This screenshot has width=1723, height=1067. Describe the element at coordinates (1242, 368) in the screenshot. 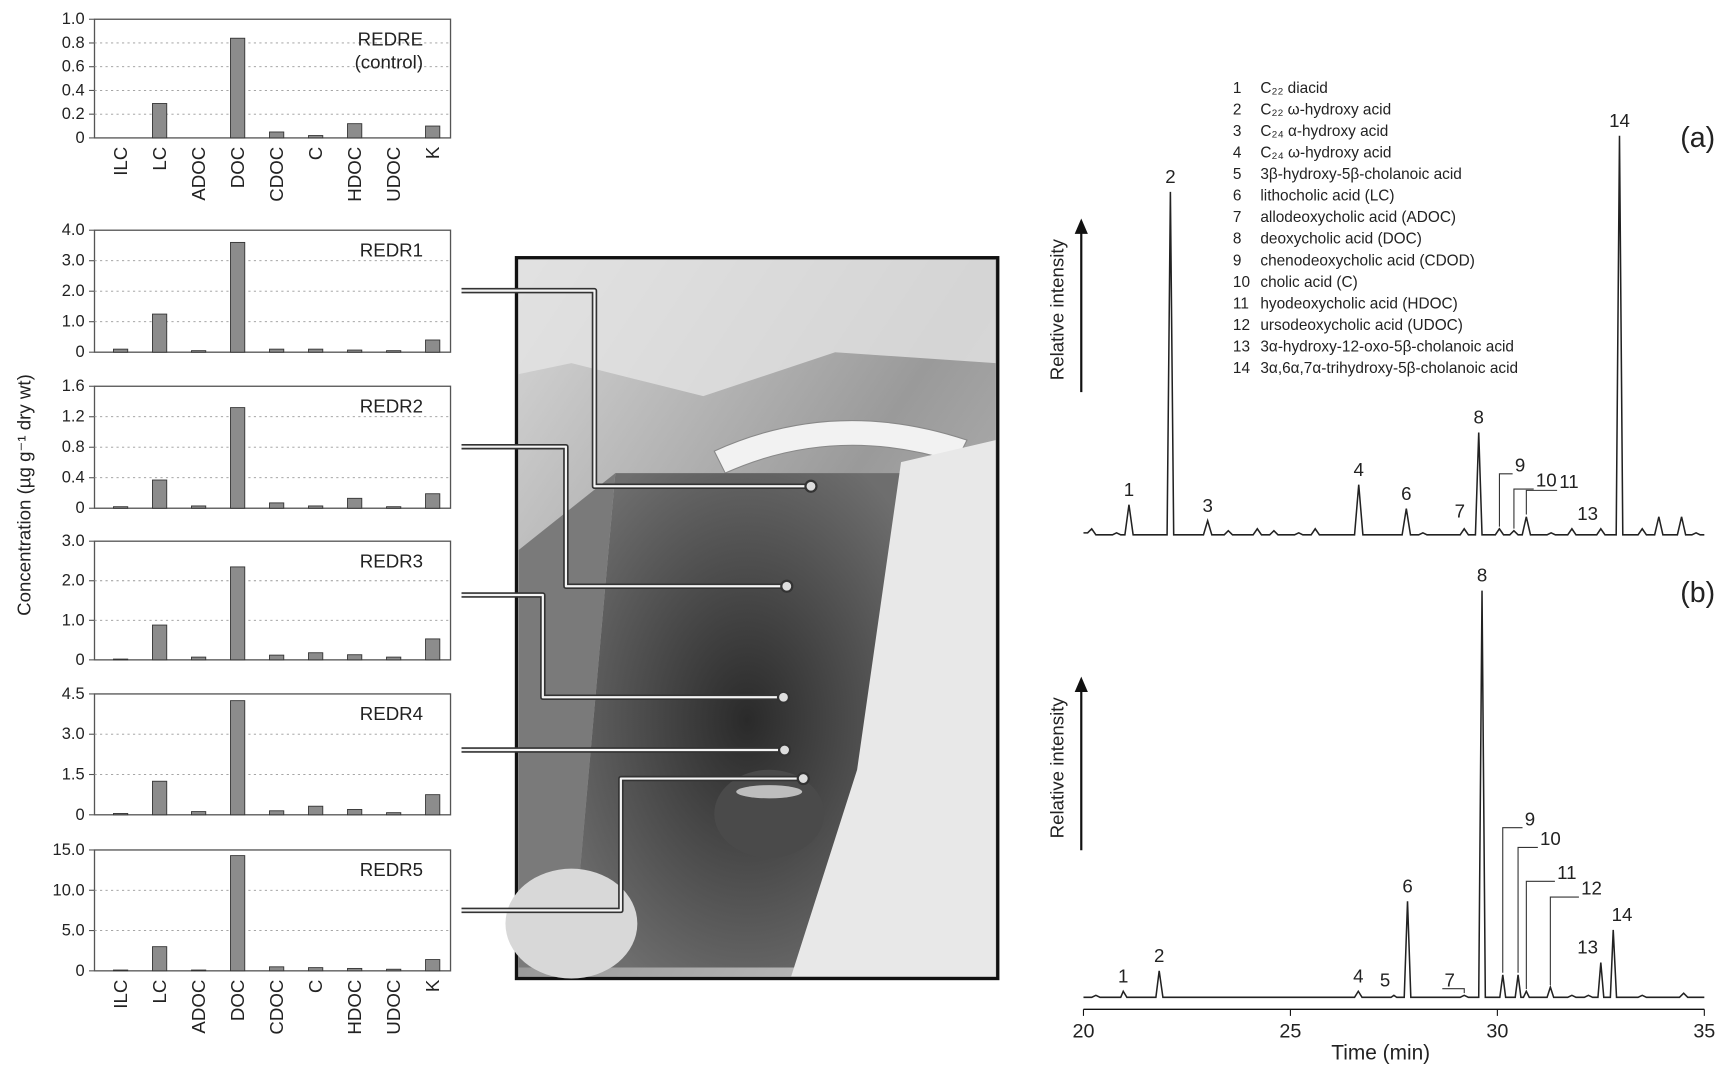

I see `legend-number: 14` at that location.